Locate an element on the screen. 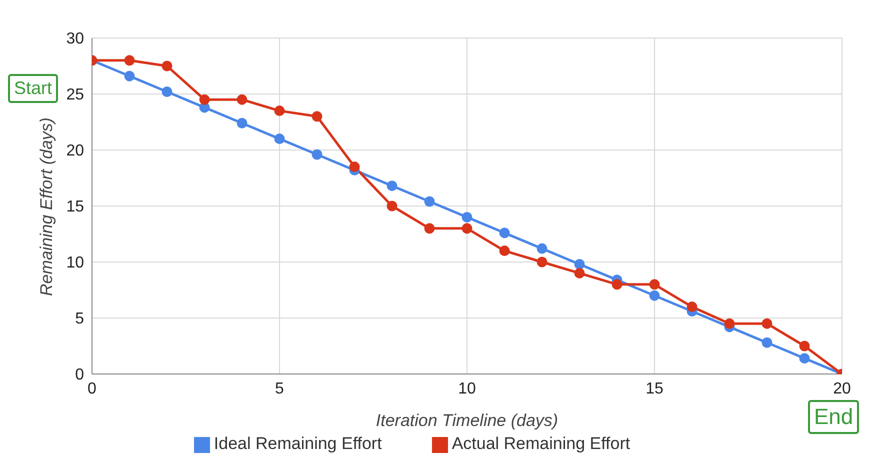 The width and height of the screenshot is (876, 472). text: End is located at coordinates (834, 417).